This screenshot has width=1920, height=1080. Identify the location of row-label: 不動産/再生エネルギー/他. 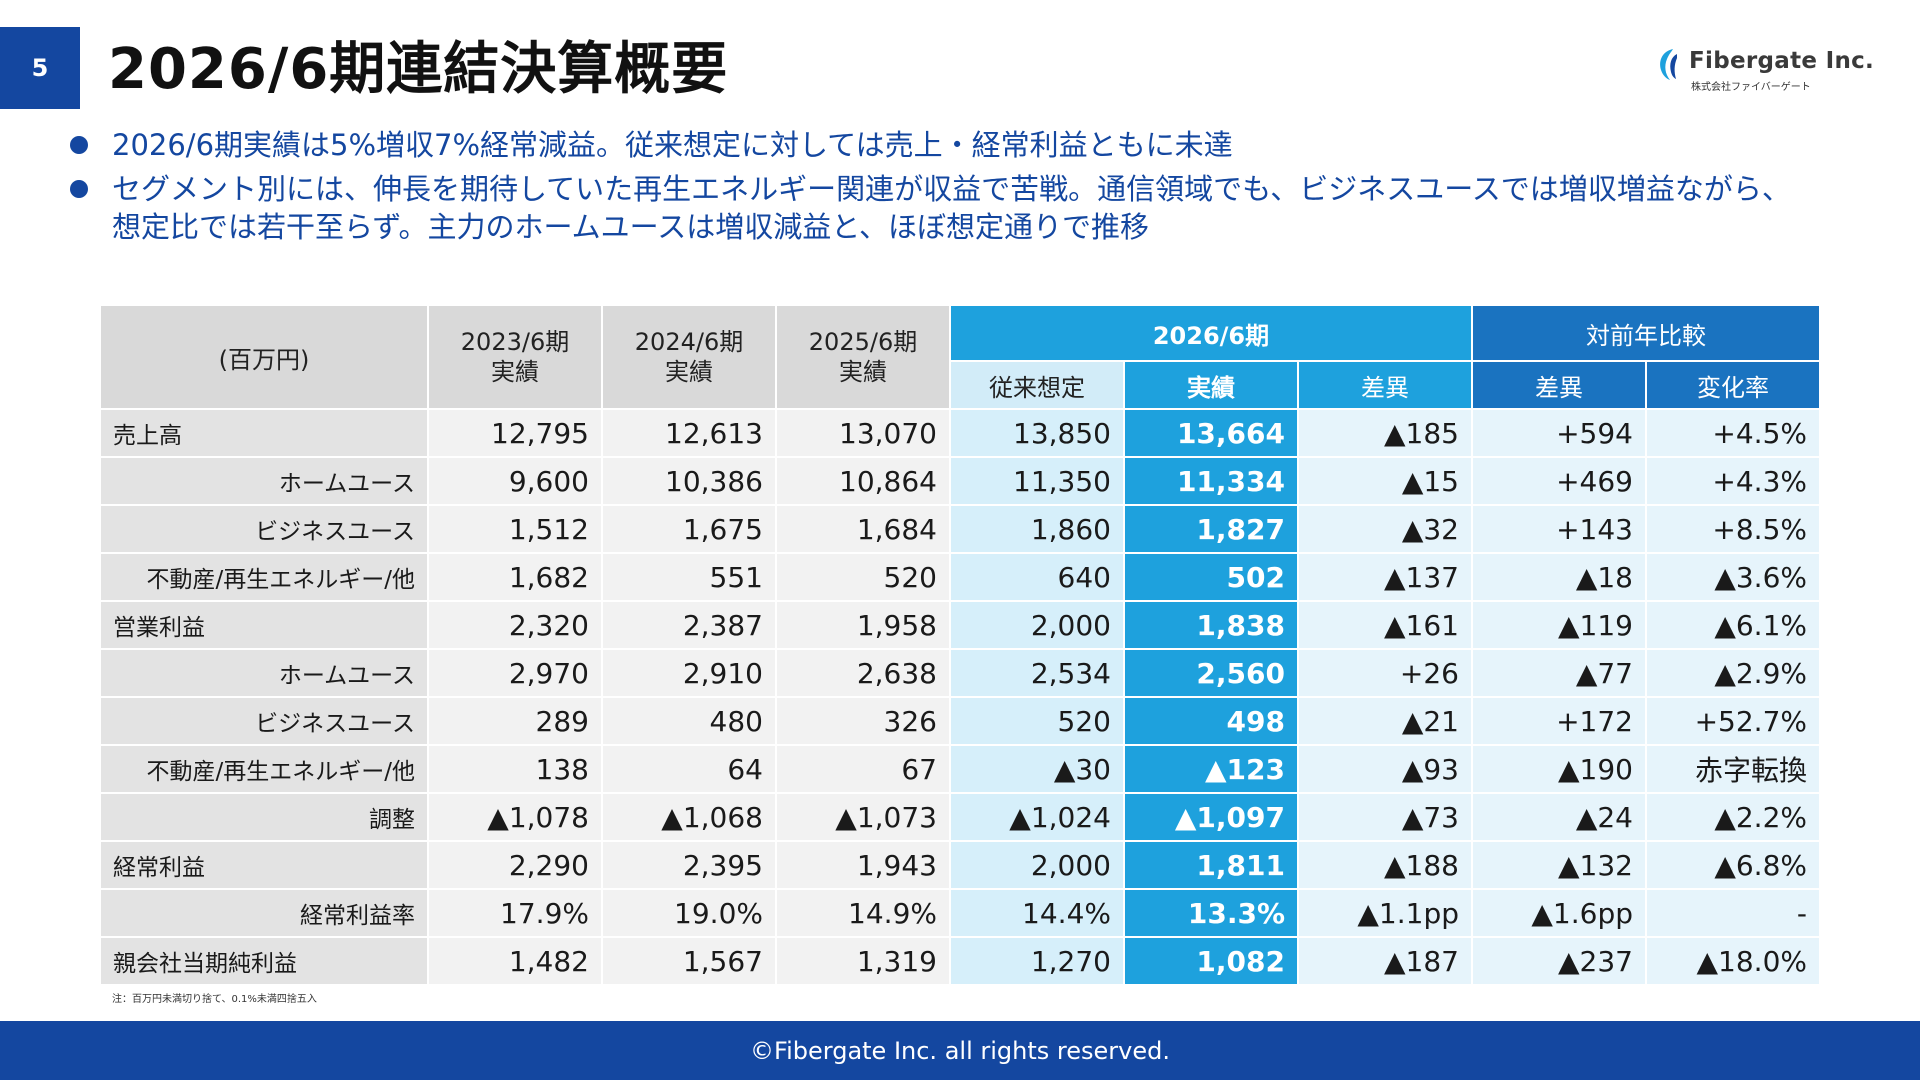
(264, 769).